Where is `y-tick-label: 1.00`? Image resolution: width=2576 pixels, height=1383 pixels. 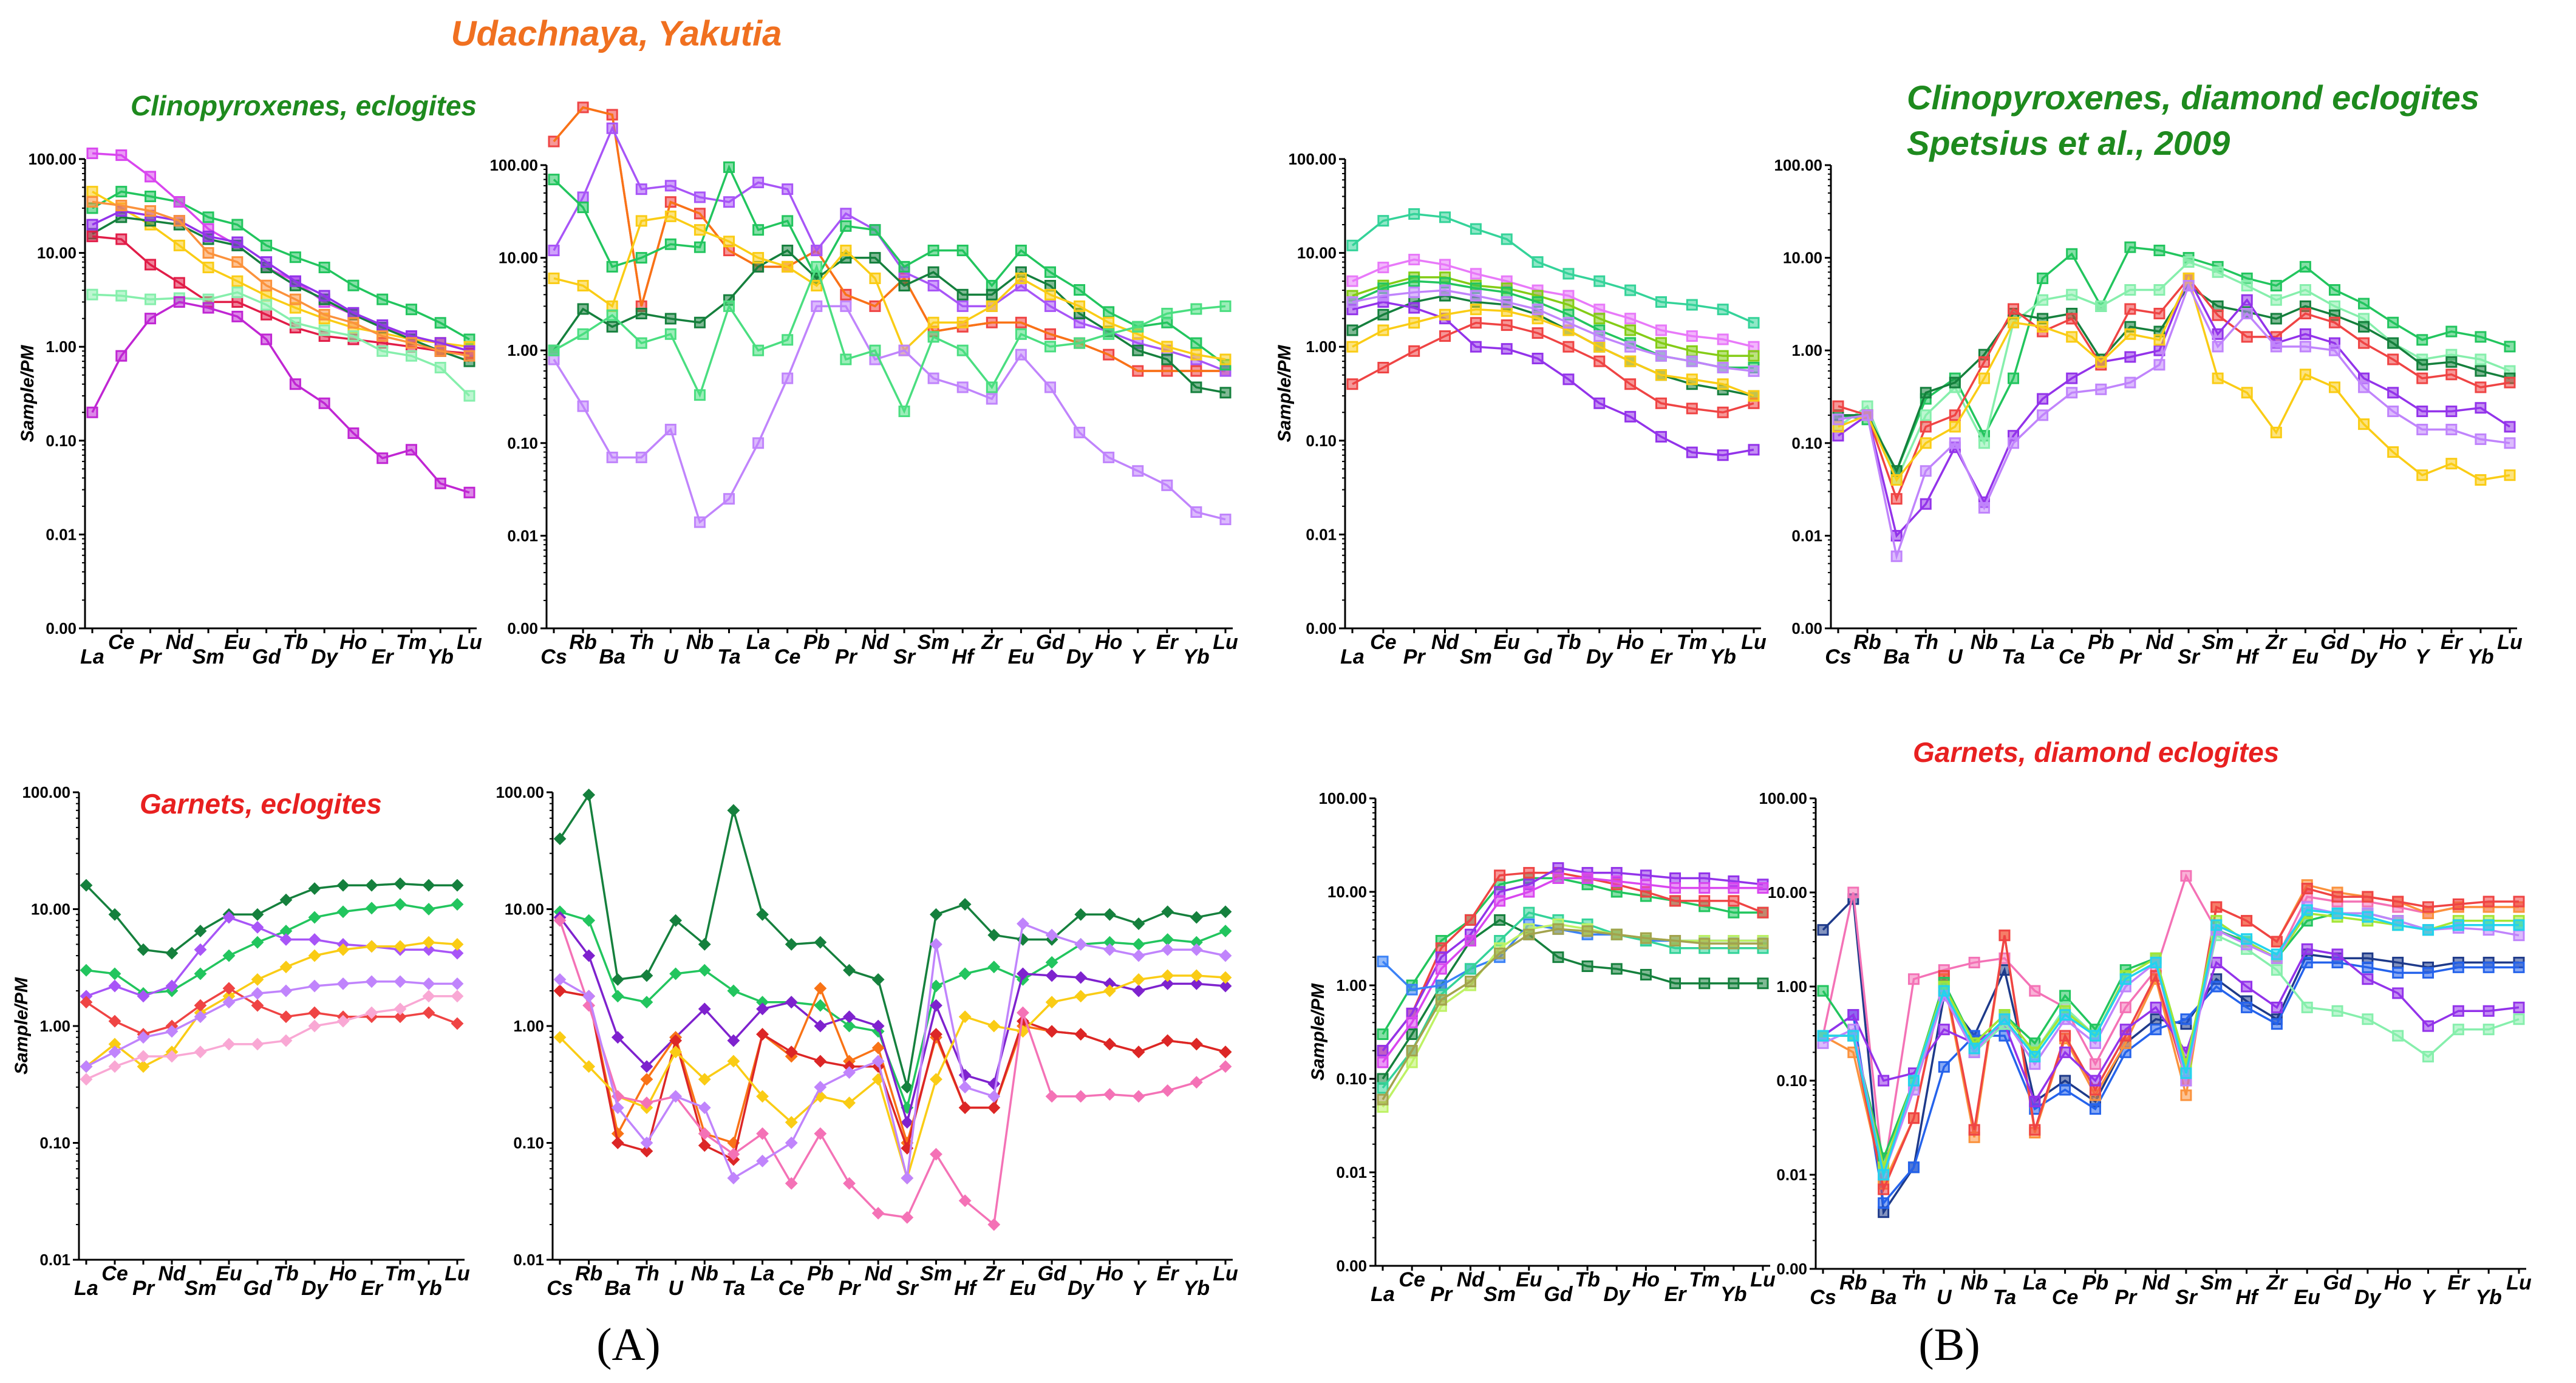
y-tick-label: 1.00 is located at coordinates (62, 347).